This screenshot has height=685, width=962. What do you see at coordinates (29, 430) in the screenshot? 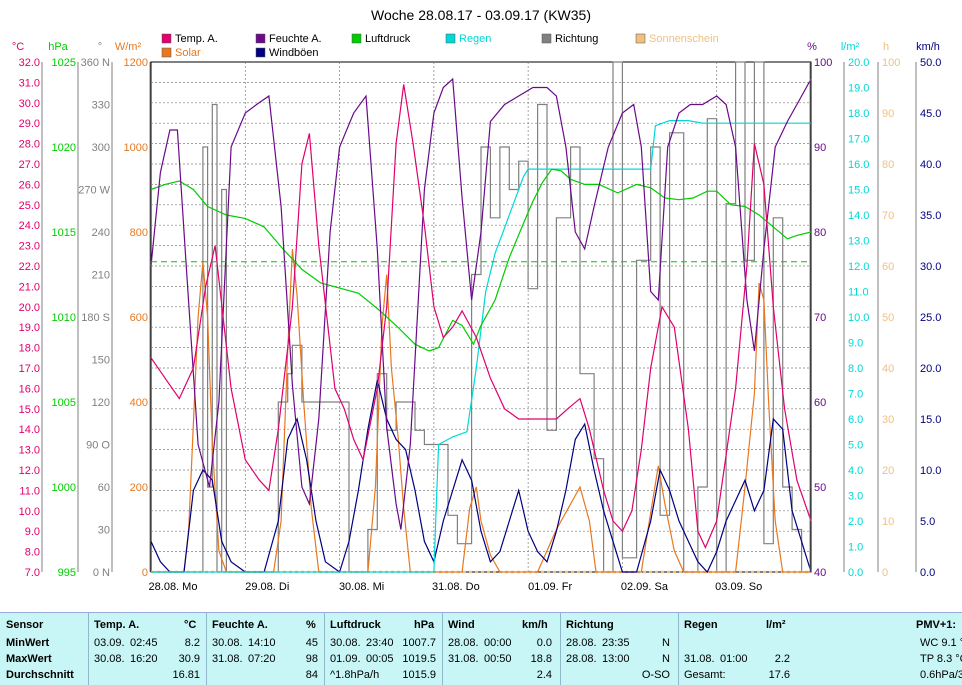
I see `temp-tick-label: 14.0` at bounding box center [29, 430].